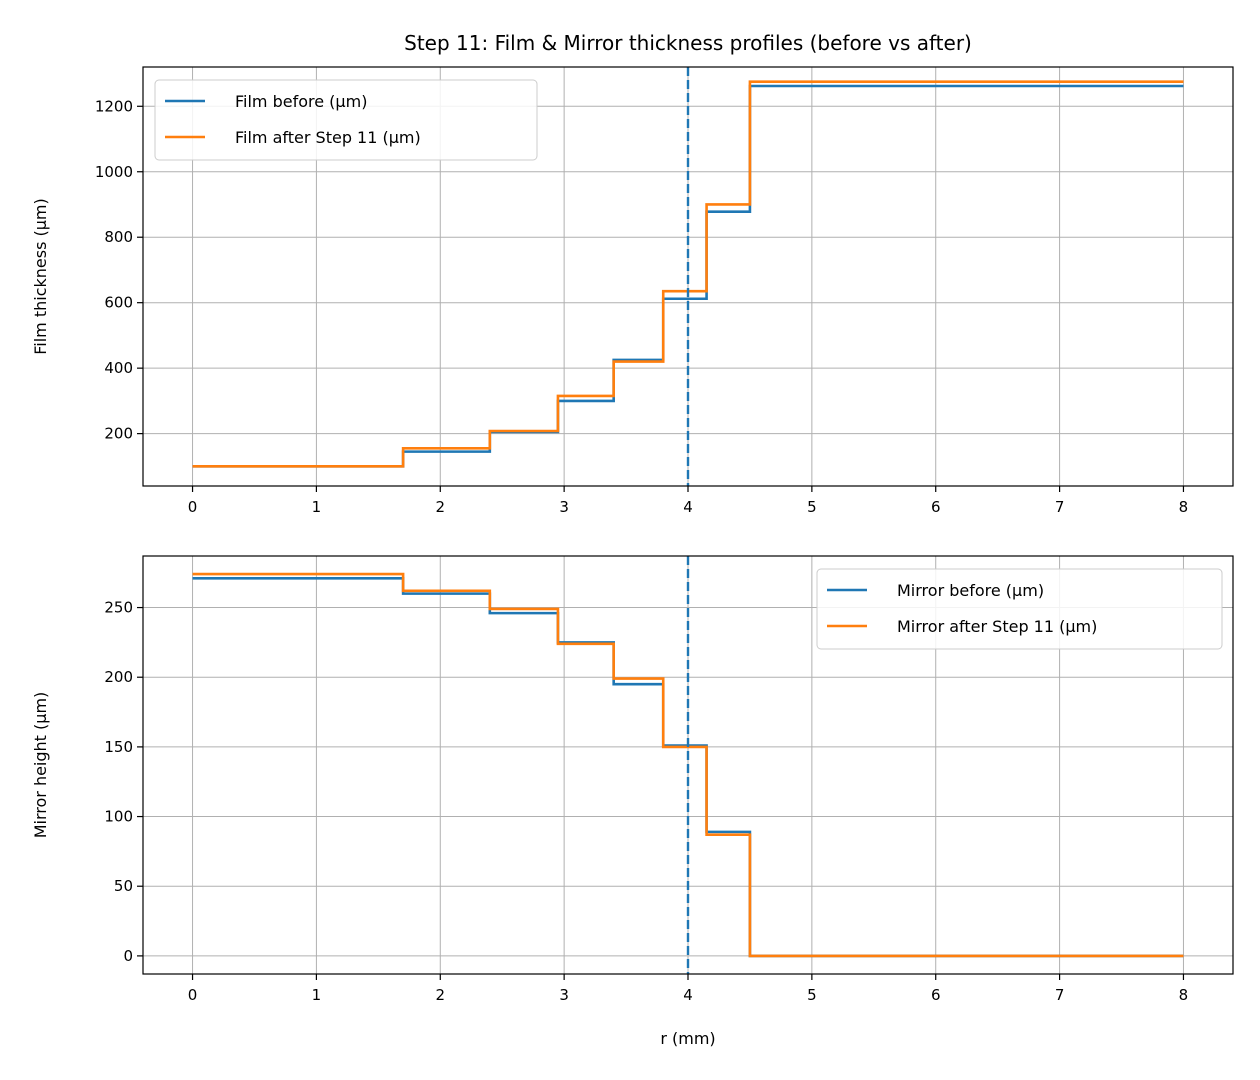 The image size is (1260, 1080). Describe the element at coordinates (812, 507) in the screenshot. I see `film-xtick-label: 5` at that location.